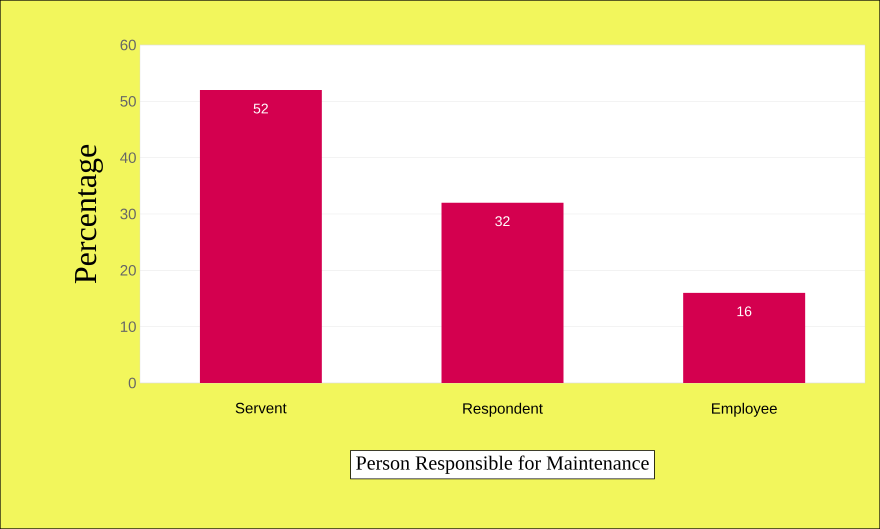  What do you see at coordinates (502, 221) in the screenshot?
I see `data-label: 32` at bounding box center [502, 221].